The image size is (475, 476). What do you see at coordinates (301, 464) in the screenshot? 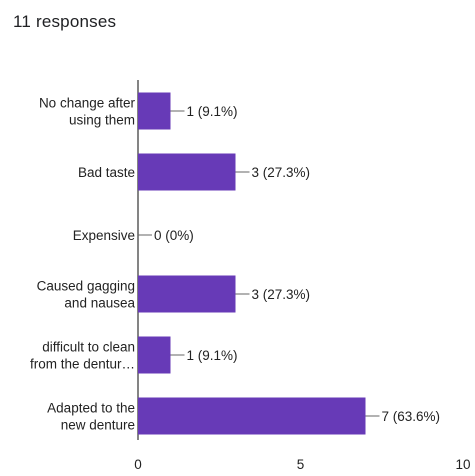
I see `x-tick-label: 5` at bounding box center [301, 464].